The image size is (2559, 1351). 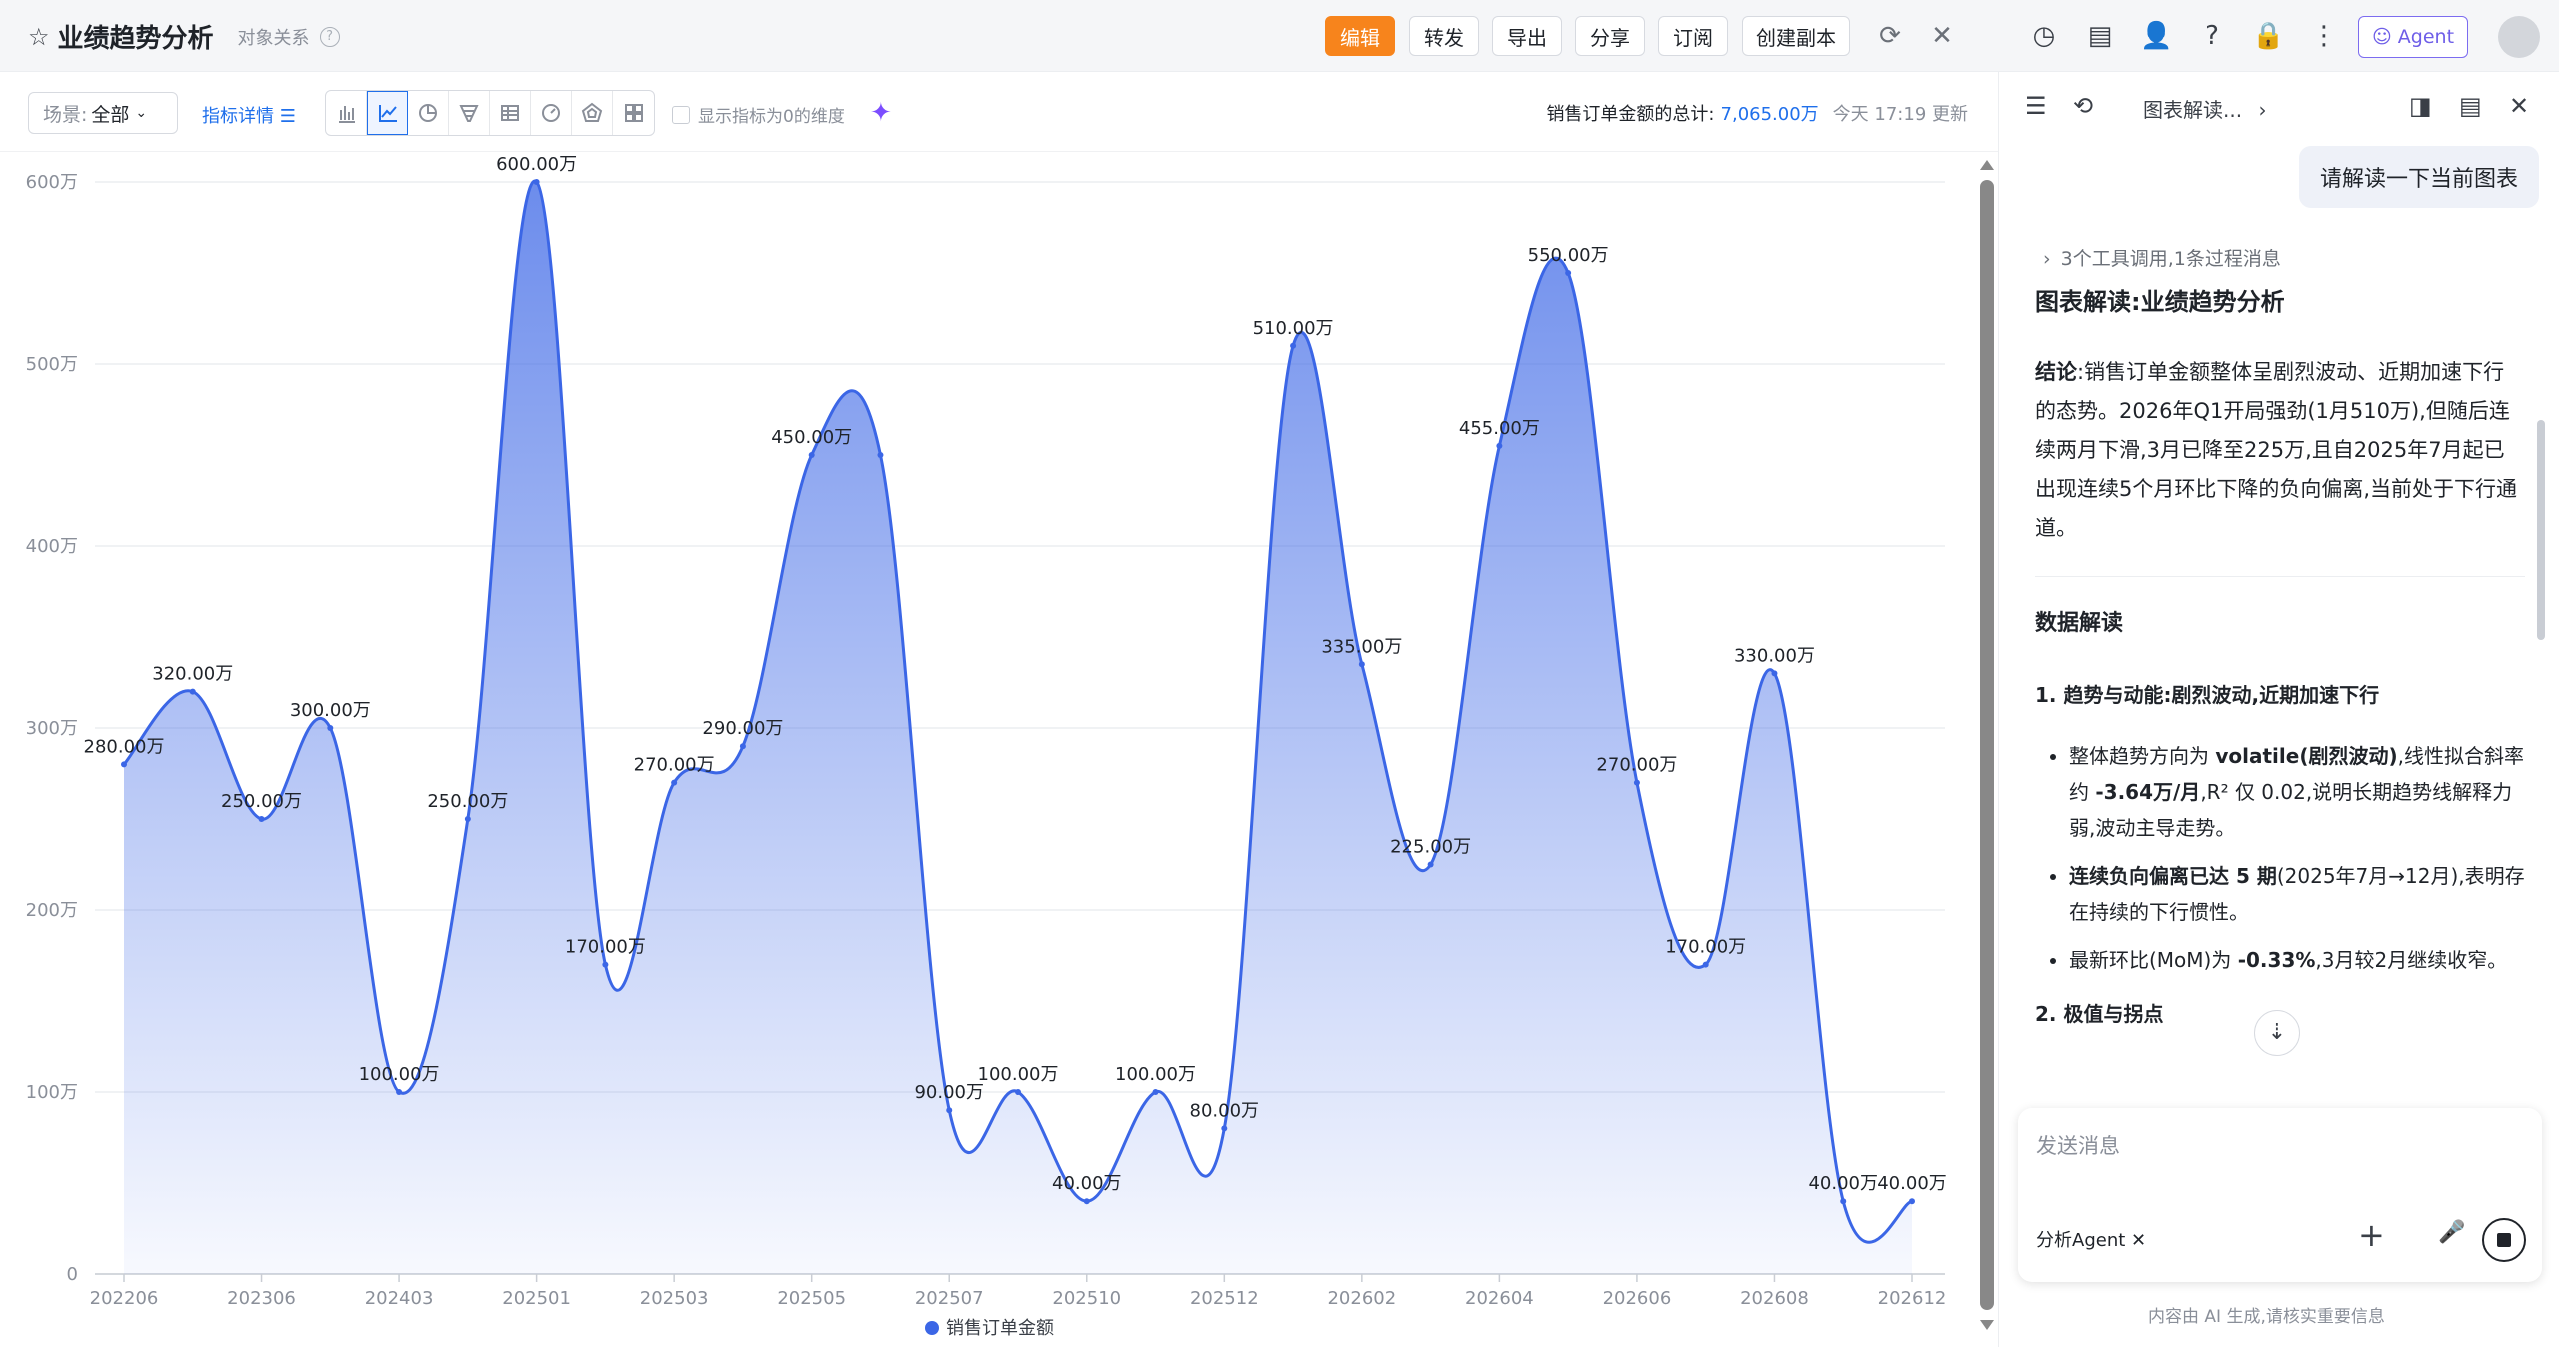 I want to click on menu-icon: ☰, so click(x=2036, y=106).